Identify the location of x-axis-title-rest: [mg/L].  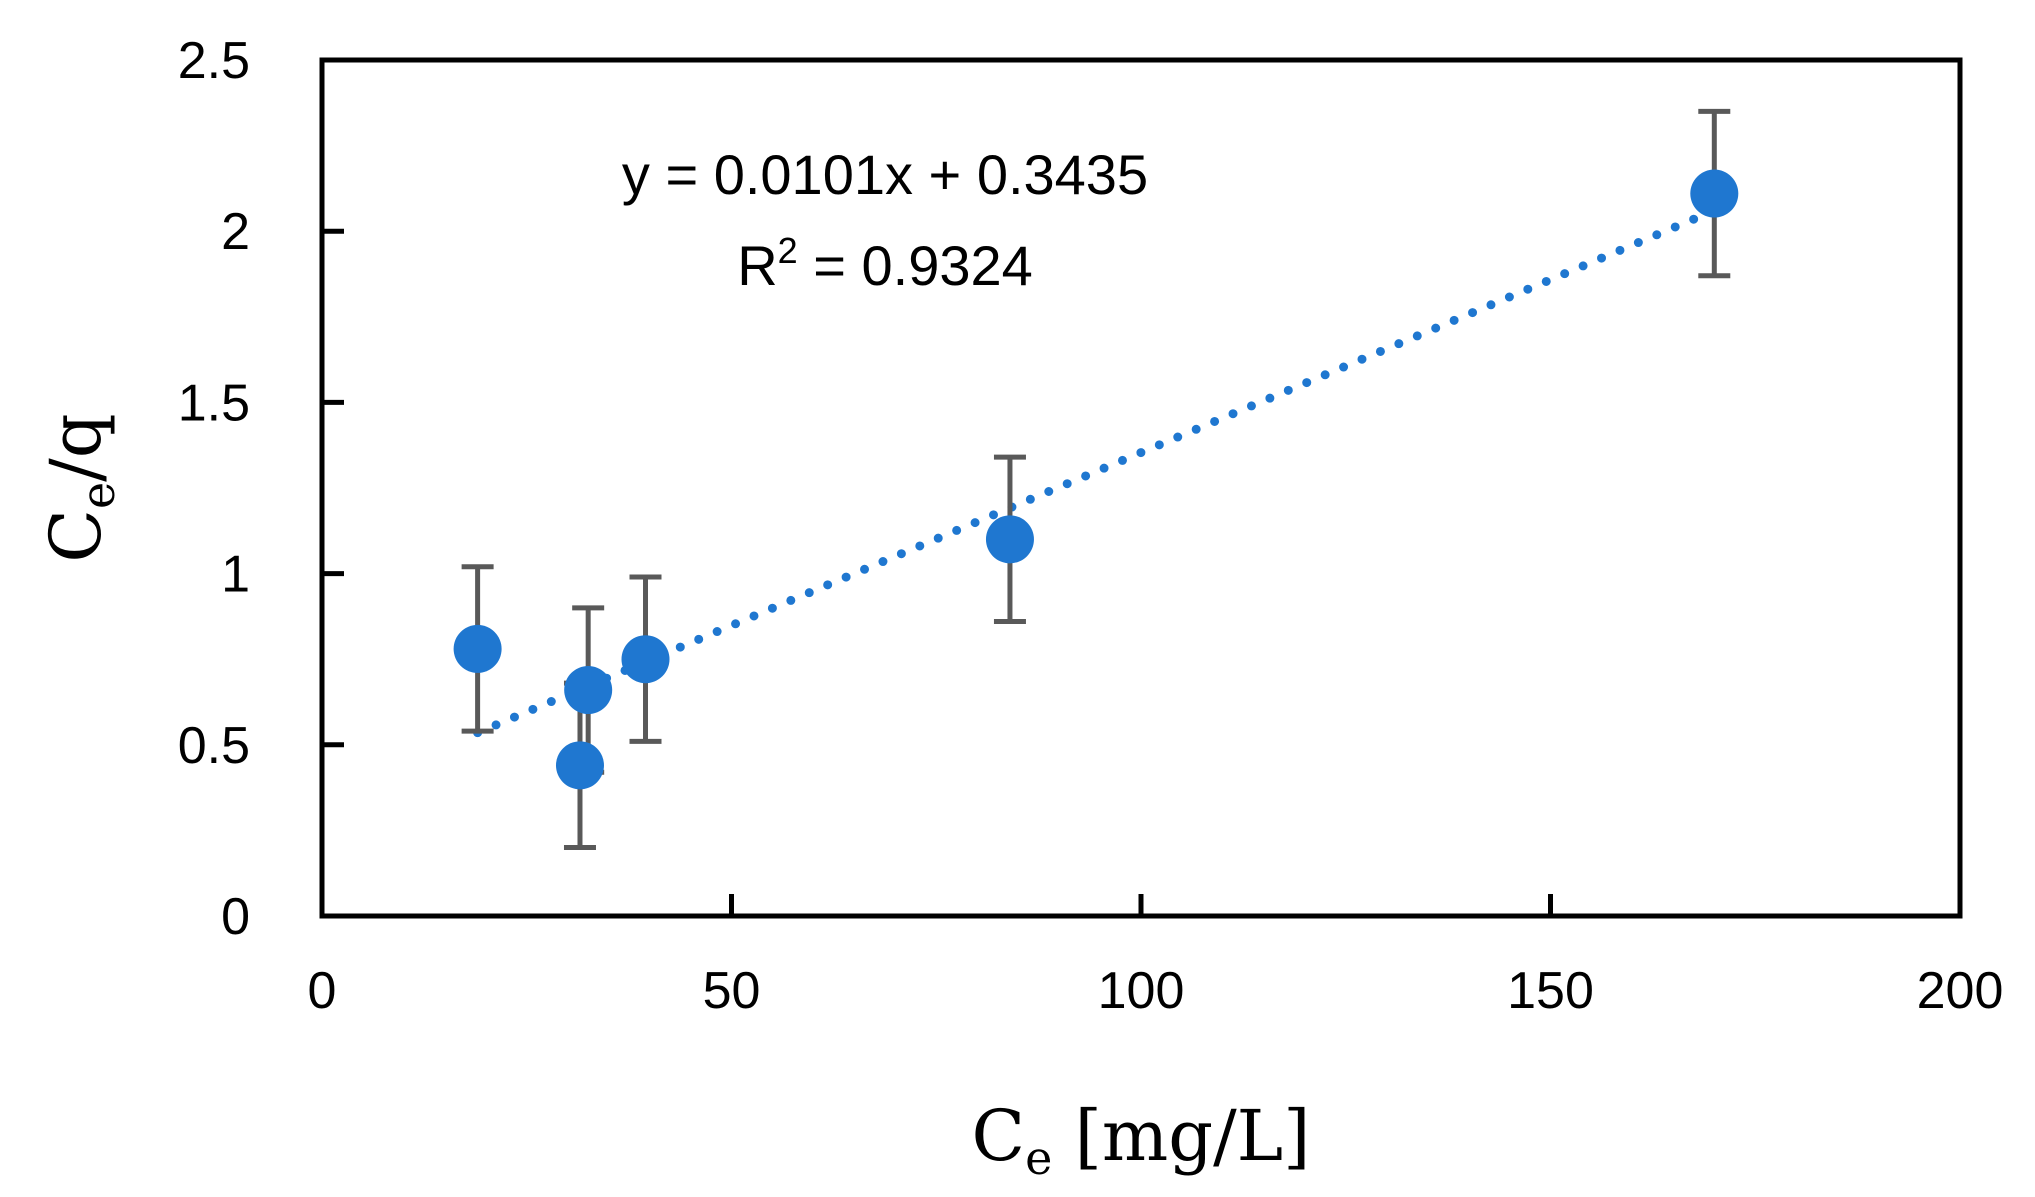
(1181, 1136).